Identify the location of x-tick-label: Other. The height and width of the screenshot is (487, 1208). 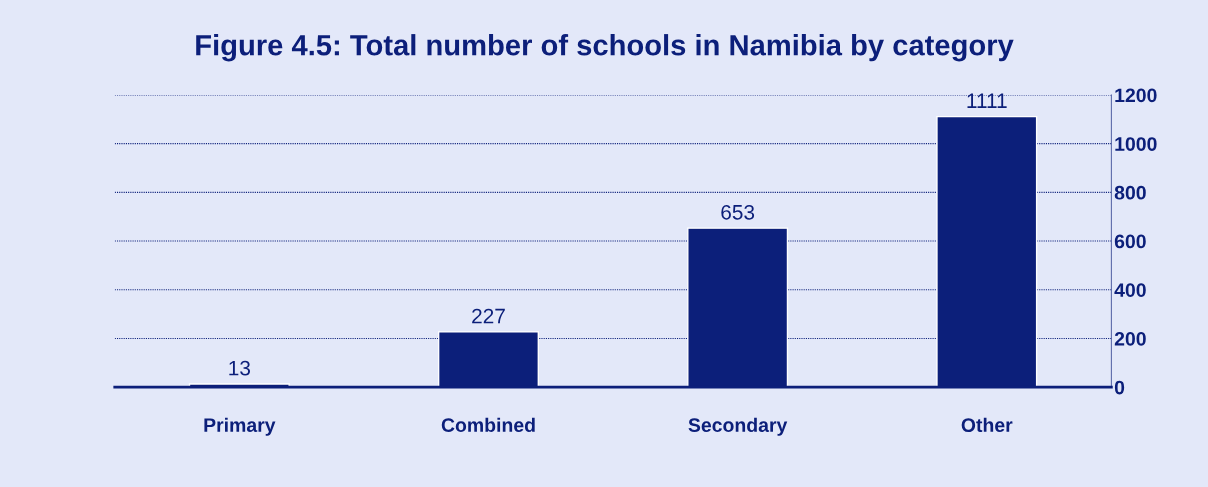
(987, 424).